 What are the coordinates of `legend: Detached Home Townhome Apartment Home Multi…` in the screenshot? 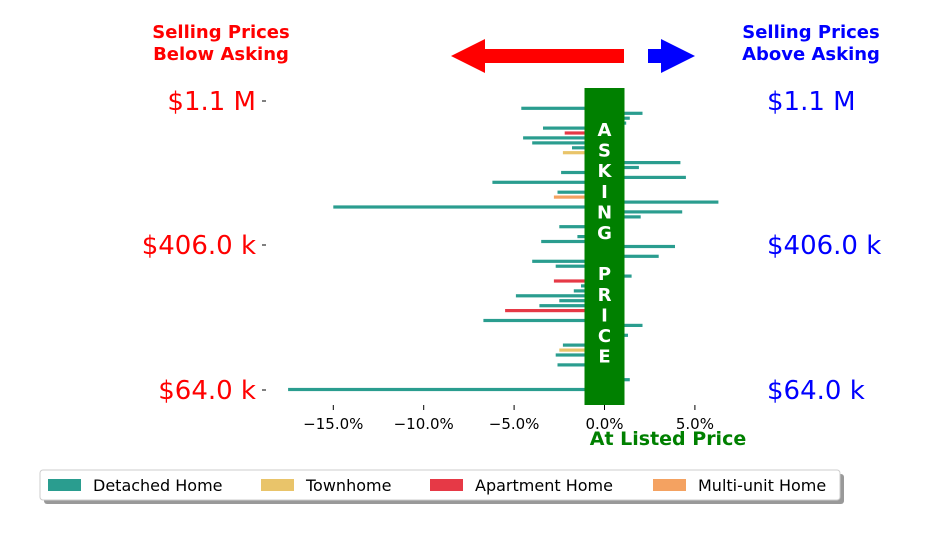 It's located at (441, 486).